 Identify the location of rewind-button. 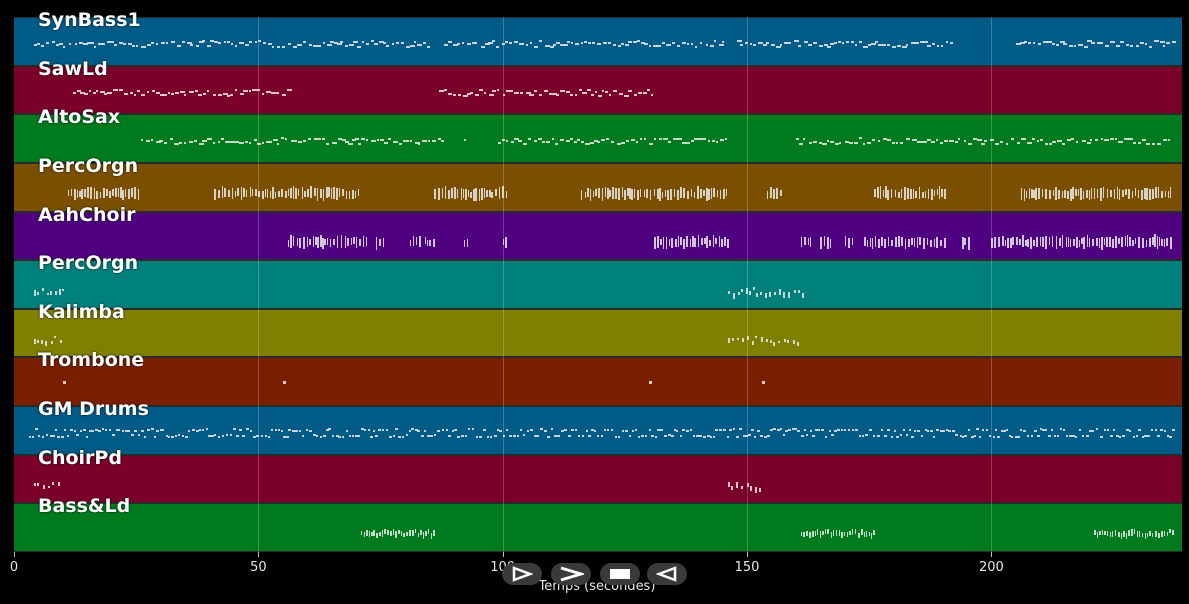
(667, 574).